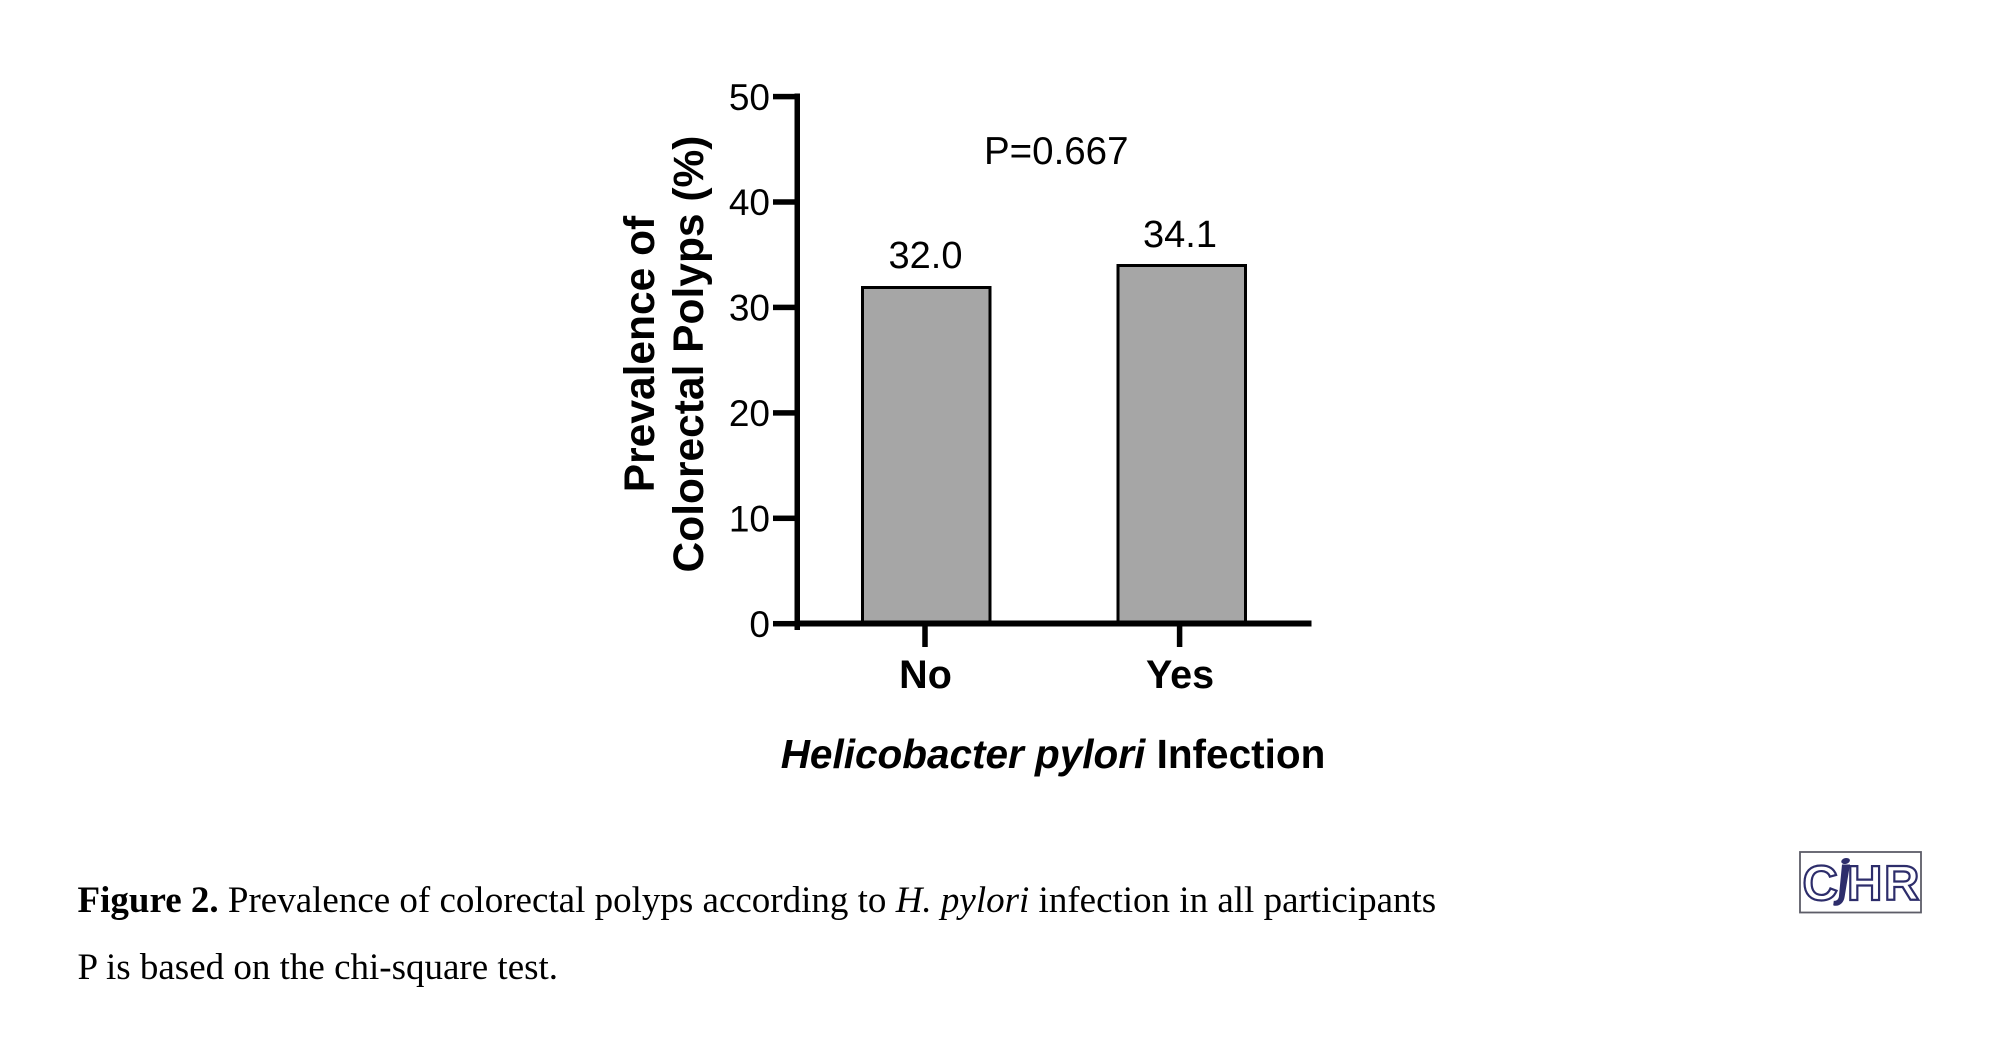 This screenshot has height=1055, width=2000. Describe the element at coordinates (1053, 754) in the screenshot. I see `svg-text: Helicobacter pylori Infection` at that location.